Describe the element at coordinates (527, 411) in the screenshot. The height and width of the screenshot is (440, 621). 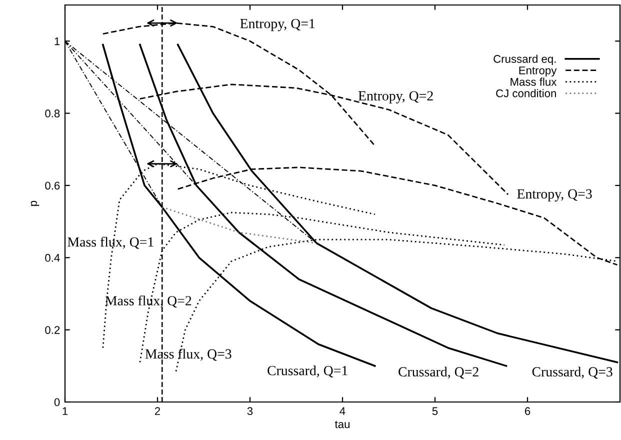
I see `x-tick-label: 6` at that location.